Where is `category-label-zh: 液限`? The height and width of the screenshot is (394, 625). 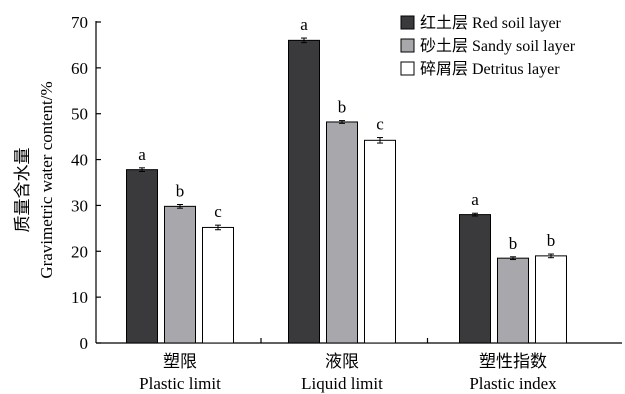 category-label-zh: 液限 is located at coordinates (342, 361).